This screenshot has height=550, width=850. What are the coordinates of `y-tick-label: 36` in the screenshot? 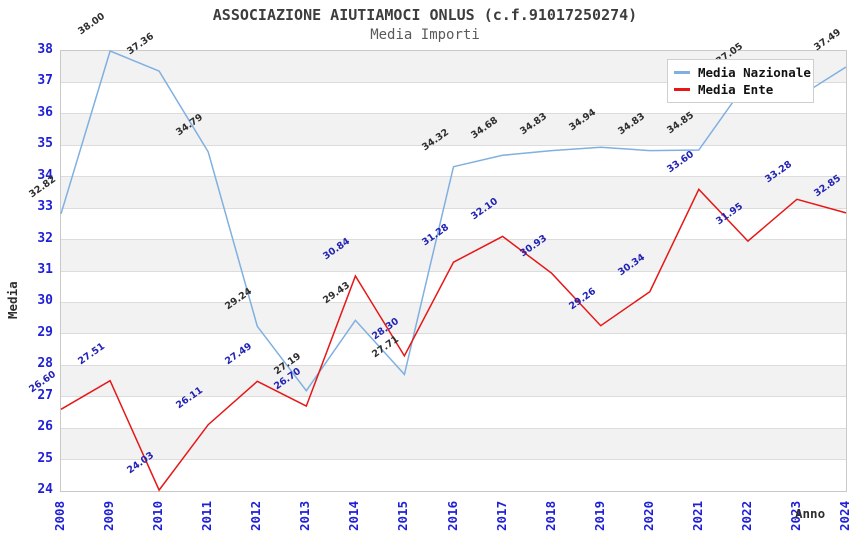 It's located at (45, 112).